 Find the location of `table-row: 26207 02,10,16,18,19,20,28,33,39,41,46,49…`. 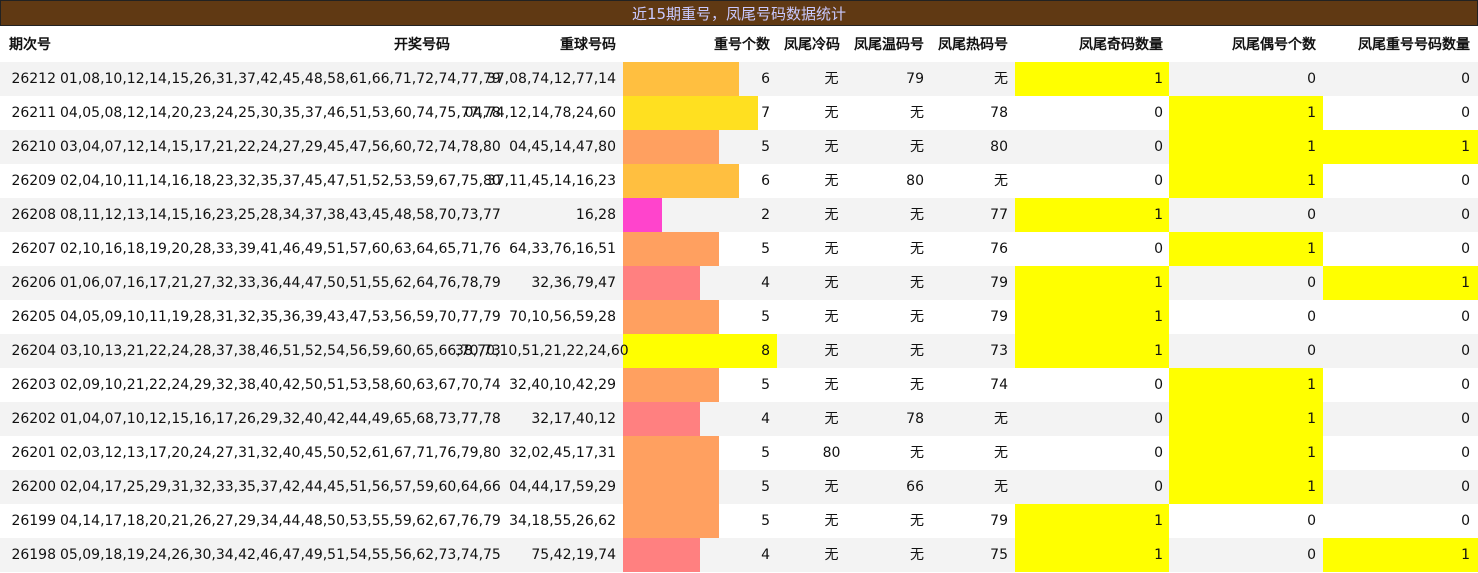

table-row: 26207 02,10,16,18,19,20,28,33,39,41,46,49… is located at coordinates (739, 249).